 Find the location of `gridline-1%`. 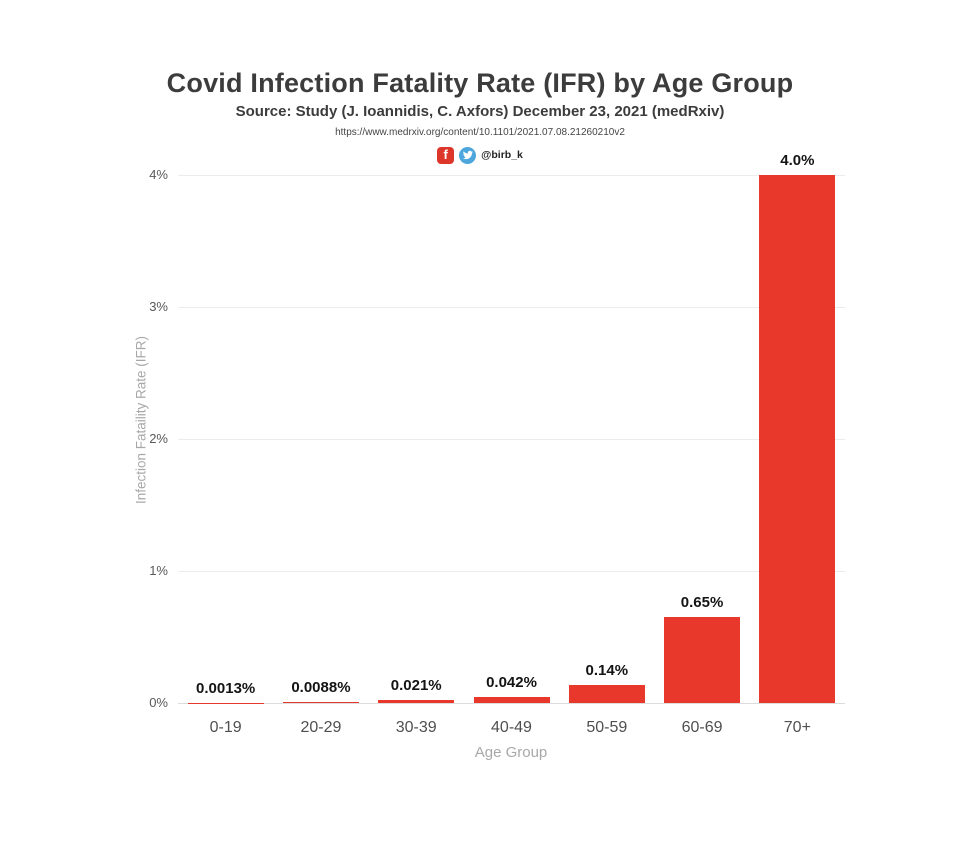

gridline-1% is located at coordinates (511, 571).